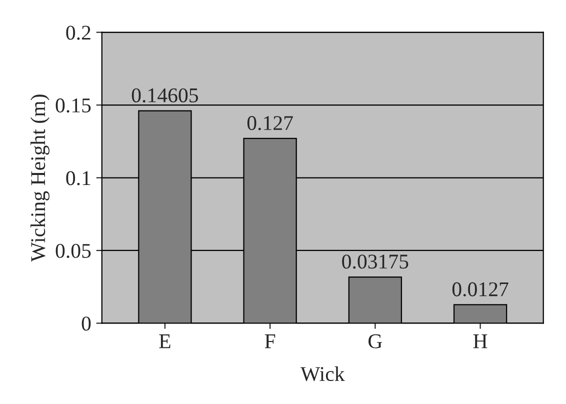  Describe the element at coordinates (73, 105) in the screenshot. I see `y-tick-label: 0.15` at that location.